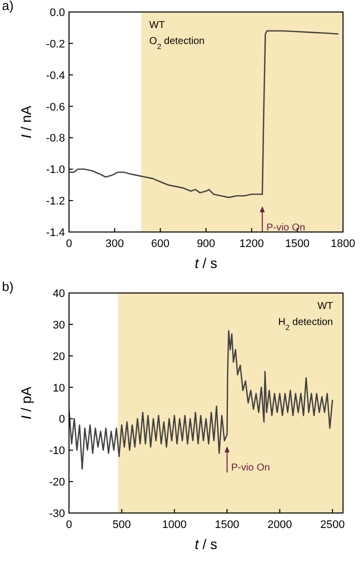 The width and height of the screenshot is (360, 561). What do you see at coordinates (55, 76) in the screenshot?
I see `y-tick-label: -0.4` at bounding box center [55, 76].